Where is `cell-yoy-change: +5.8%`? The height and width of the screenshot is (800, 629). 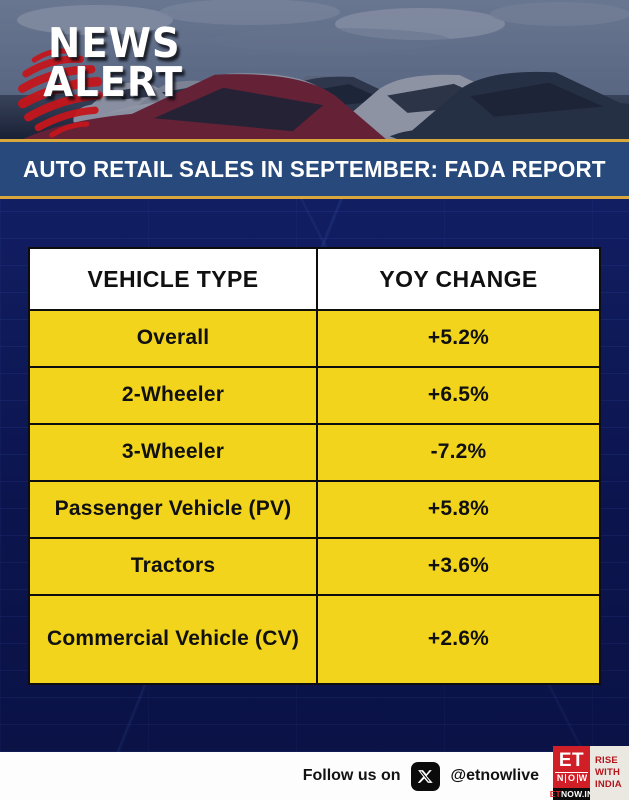 cell-yoy-change: +5.8% is located at coordinates (457, 509).